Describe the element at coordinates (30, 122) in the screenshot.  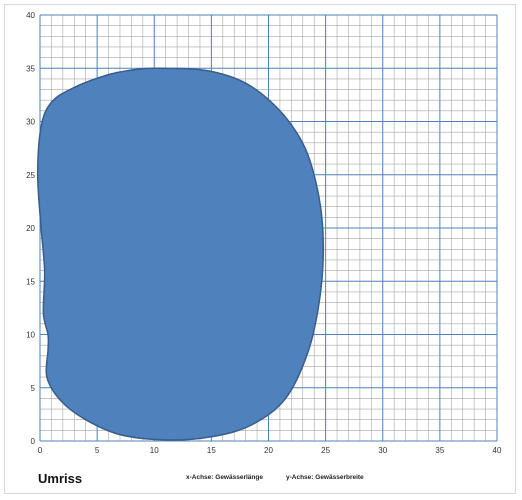
I see `y-tick-label: 30` at that location.